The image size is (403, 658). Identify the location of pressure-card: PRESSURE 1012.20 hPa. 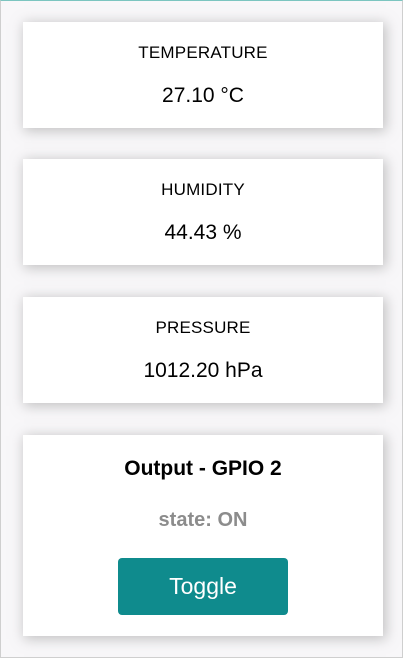
(203, 350).